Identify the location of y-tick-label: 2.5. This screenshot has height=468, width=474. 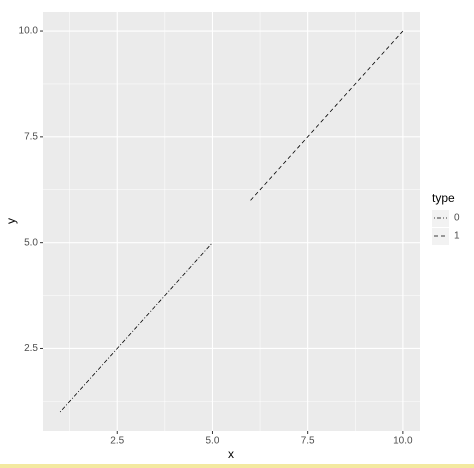
(31, 348).